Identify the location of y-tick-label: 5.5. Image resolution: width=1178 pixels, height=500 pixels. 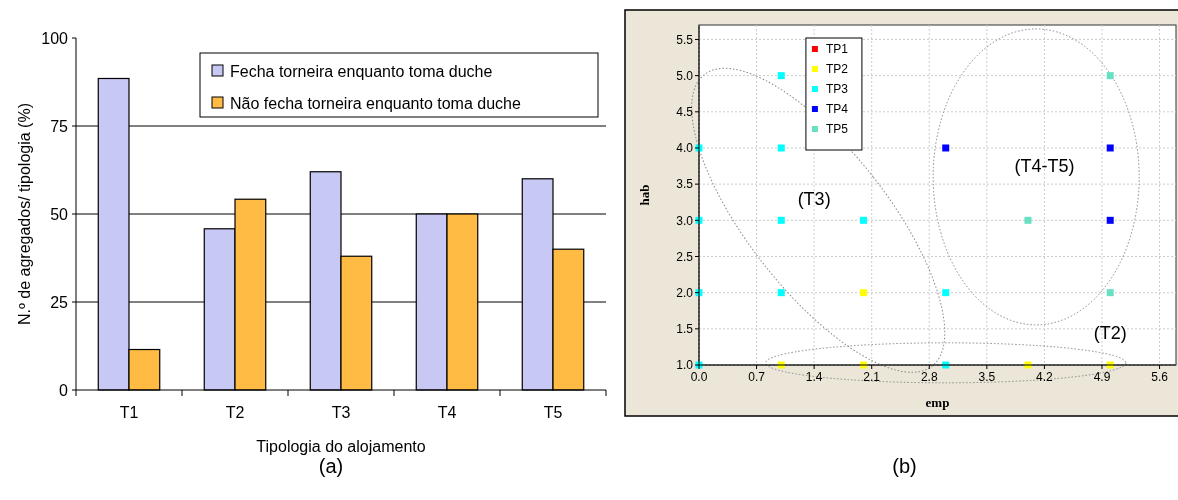
(685, 39).